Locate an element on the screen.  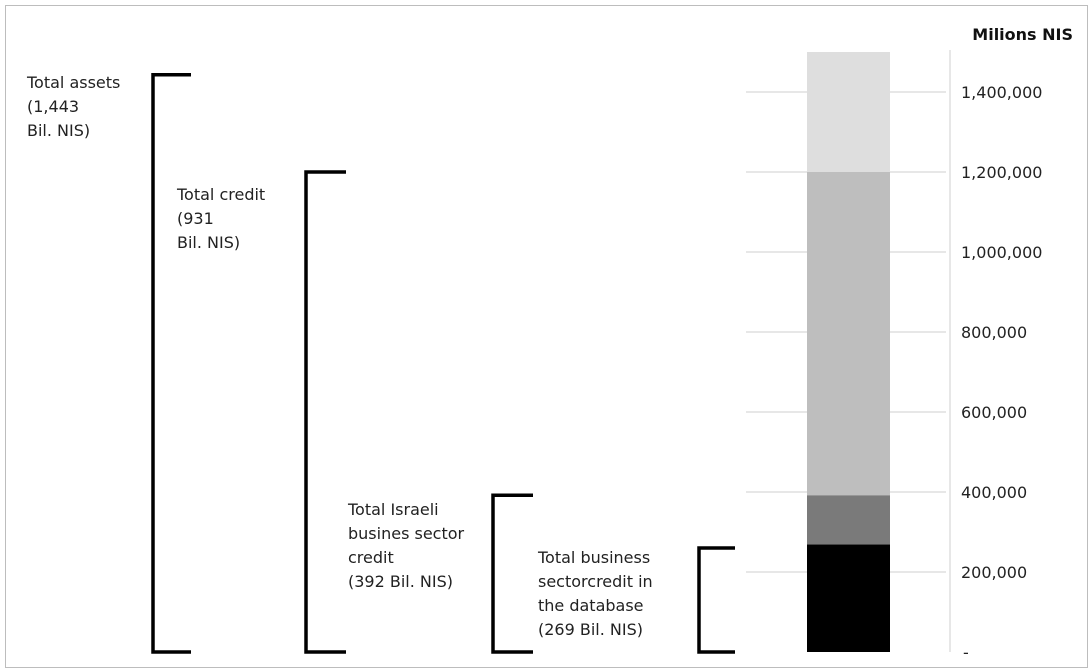
y-tick-label: 400,000 is located at coordinates (994, 492).